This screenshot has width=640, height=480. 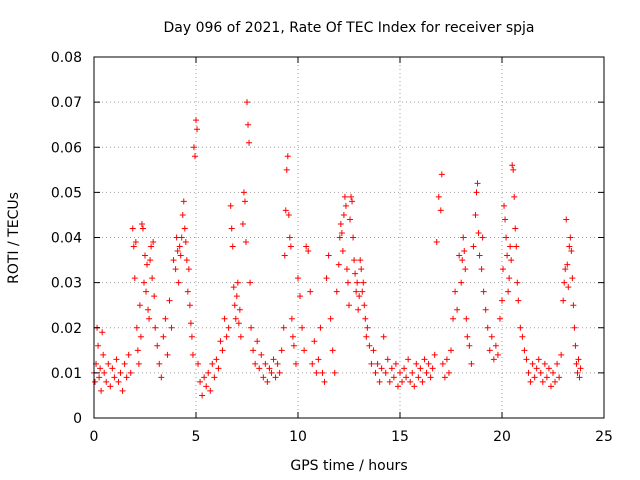 I want to click on y-tick-label: 0.01, so click(x=66, y=374).